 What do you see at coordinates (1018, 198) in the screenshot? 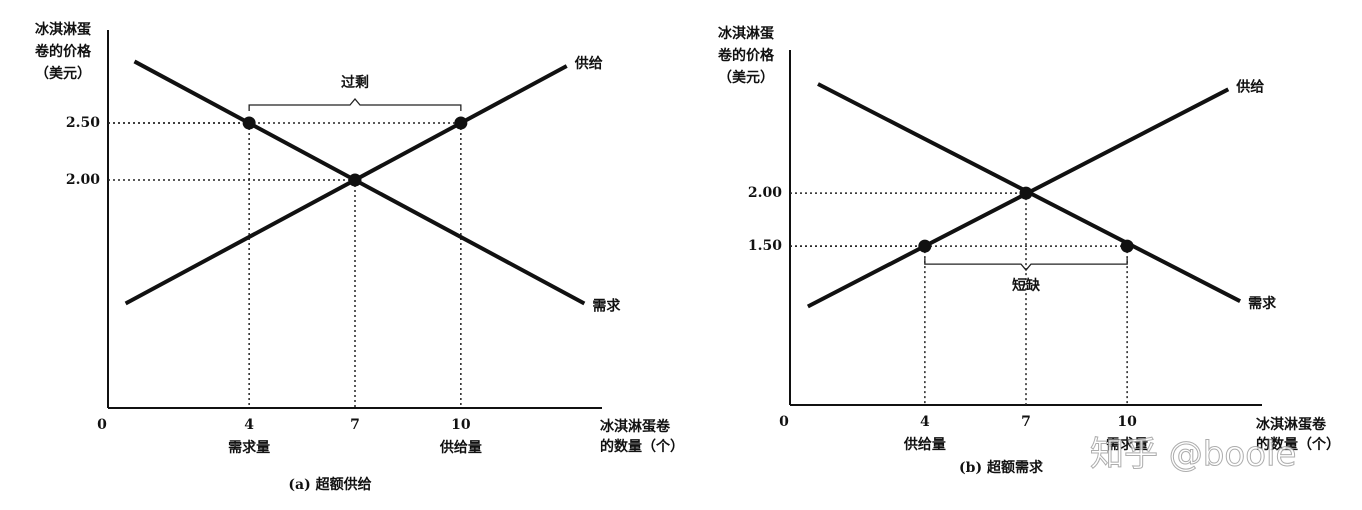
I see `curve` at bounding box center [1018, 198].